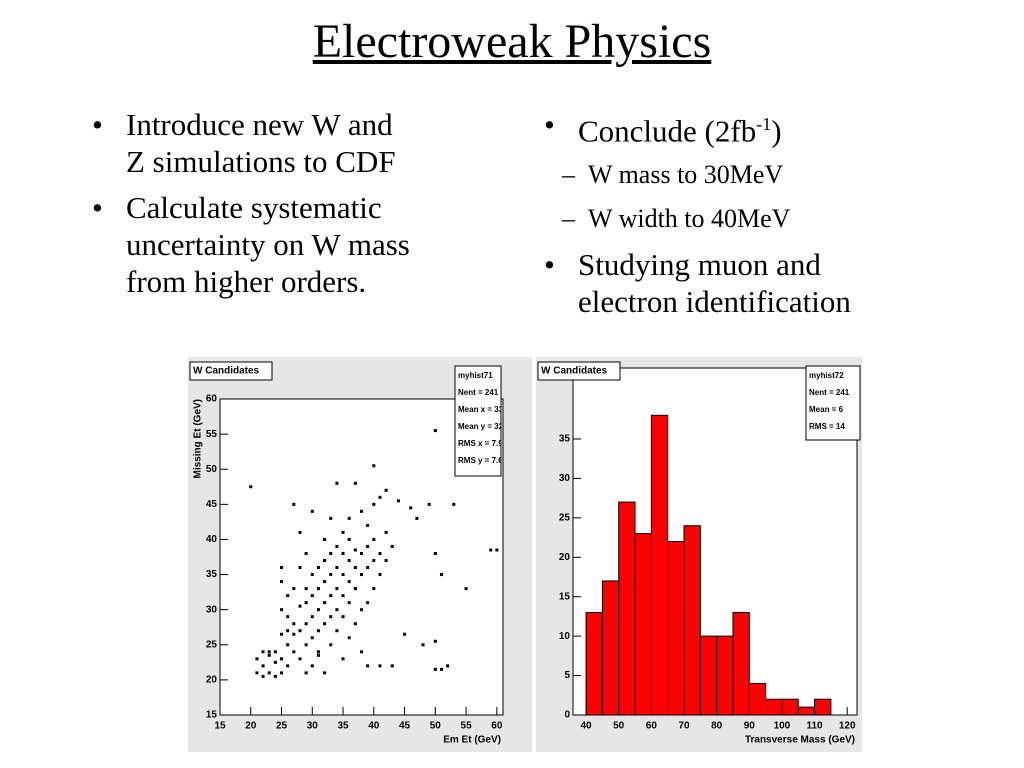  Describe the element at coordinates (497, 726) in the screenshot. I see `x-tick-label: 60` at that location.